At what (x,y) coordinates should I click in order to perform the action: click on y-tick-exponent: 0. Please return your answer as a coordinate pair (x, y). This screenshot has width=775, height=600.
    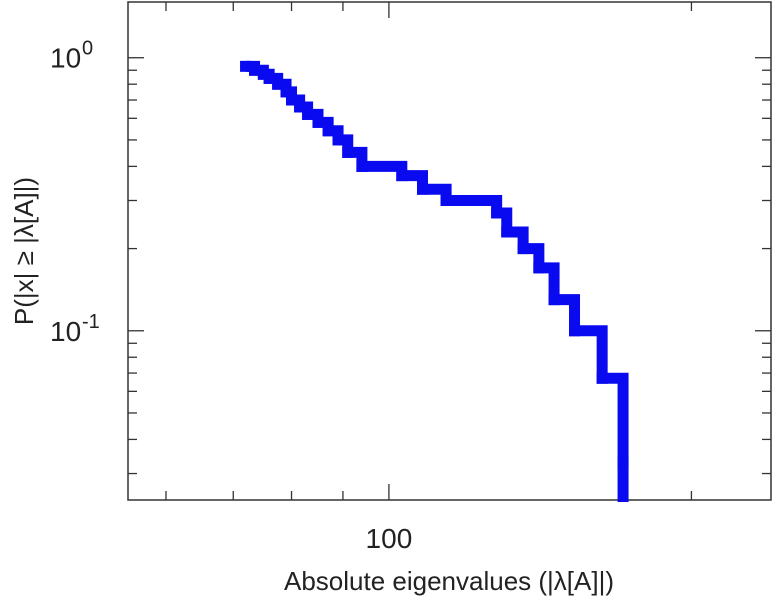
    Looking at the image, I should click on (87, 49).